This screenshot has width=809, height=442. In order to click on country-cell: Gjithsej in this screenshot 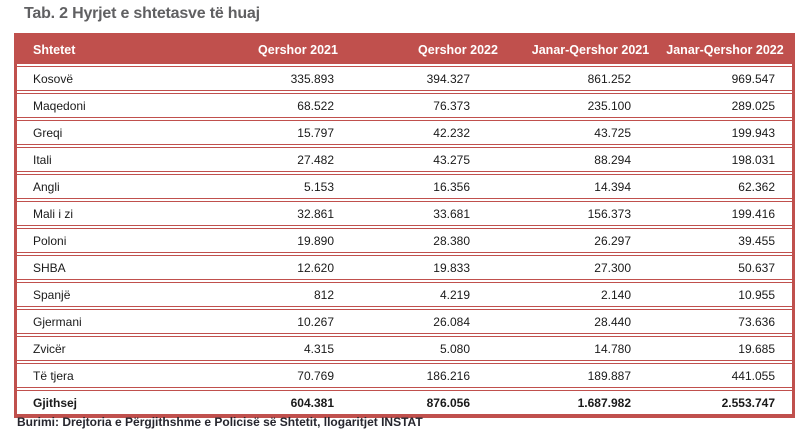, I will do `click(55, 402)`.